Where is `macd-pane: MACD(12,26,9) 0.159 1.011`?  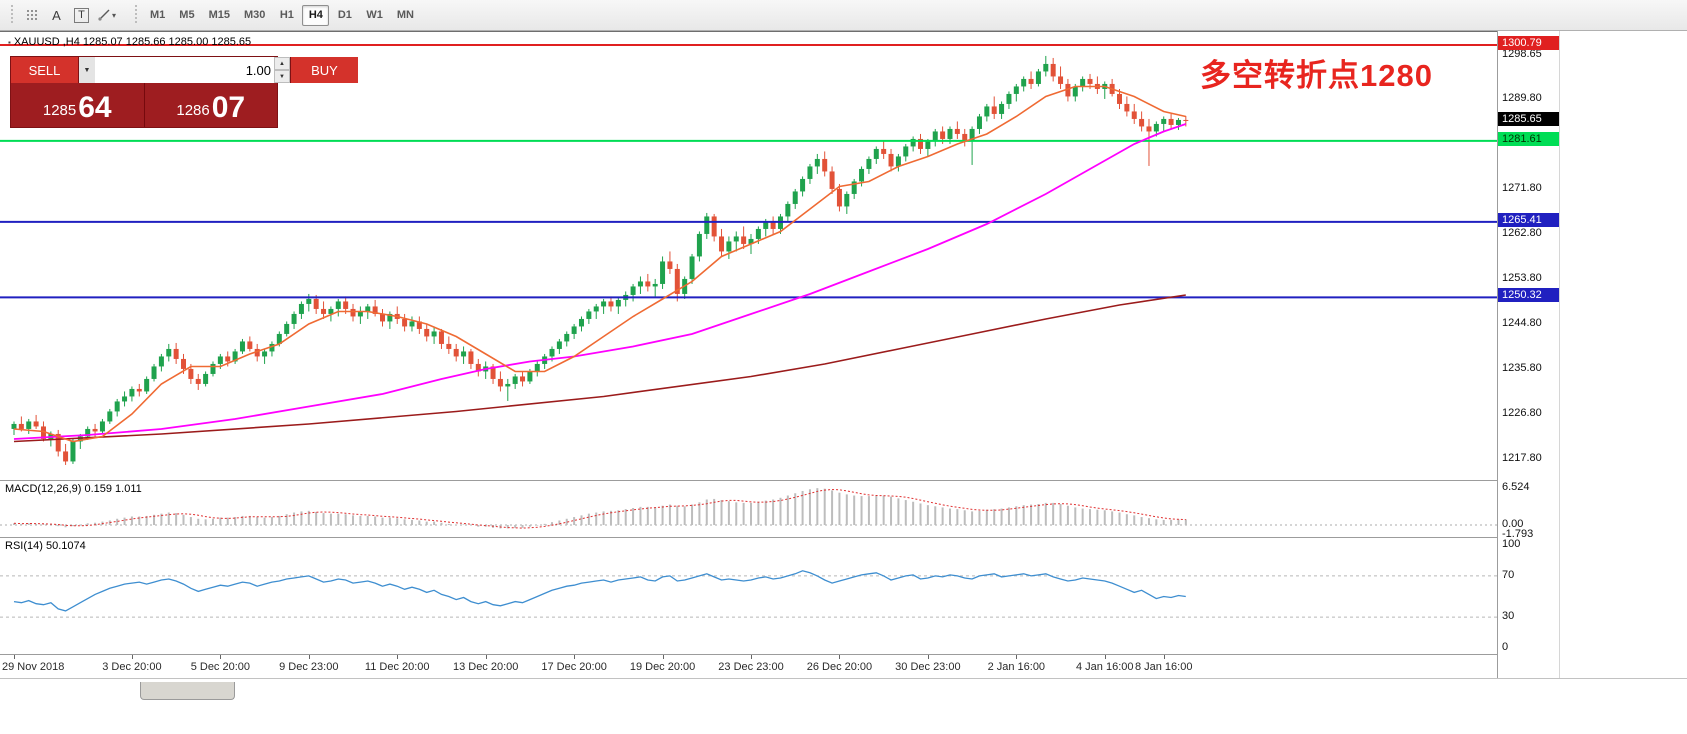 macd-pane: MACD(12,26,9) 0.159 1.011 is located at coordinates (748, 509).